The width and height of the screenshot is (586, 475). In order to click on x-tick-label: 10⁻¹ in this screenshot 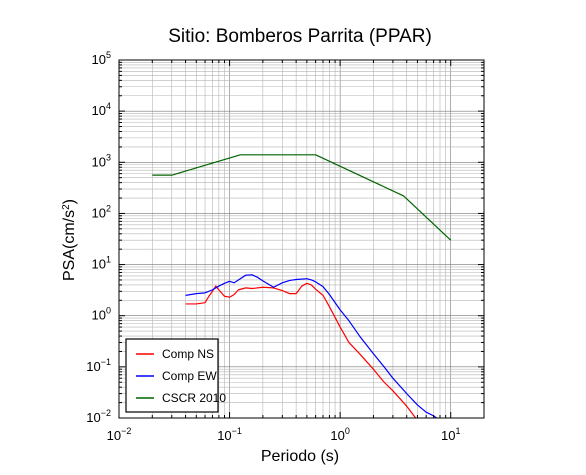, I will do `click(229, 434)`.